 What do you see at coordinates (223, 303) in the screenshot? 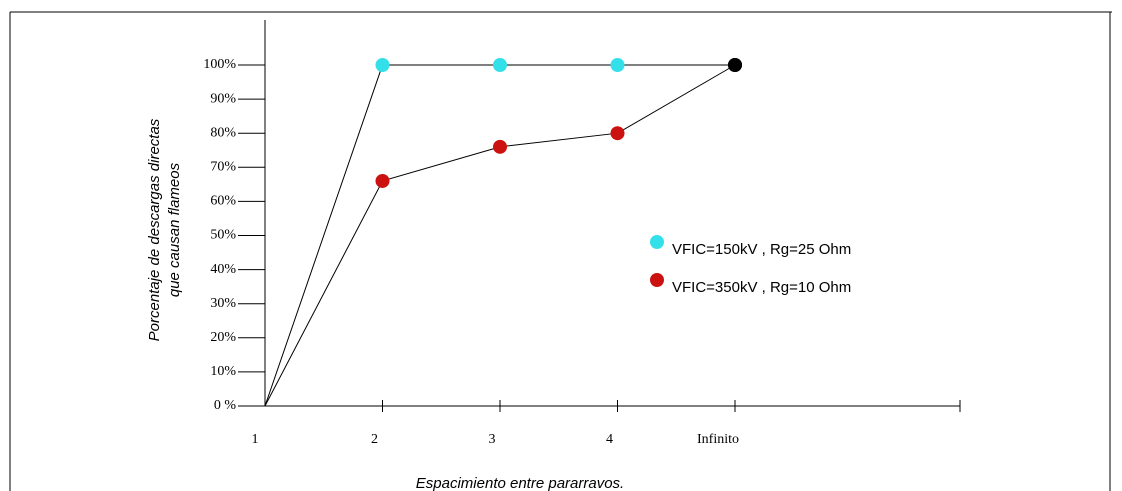
I see `y-tick-label: 30%` at bounding box center [223, 303].